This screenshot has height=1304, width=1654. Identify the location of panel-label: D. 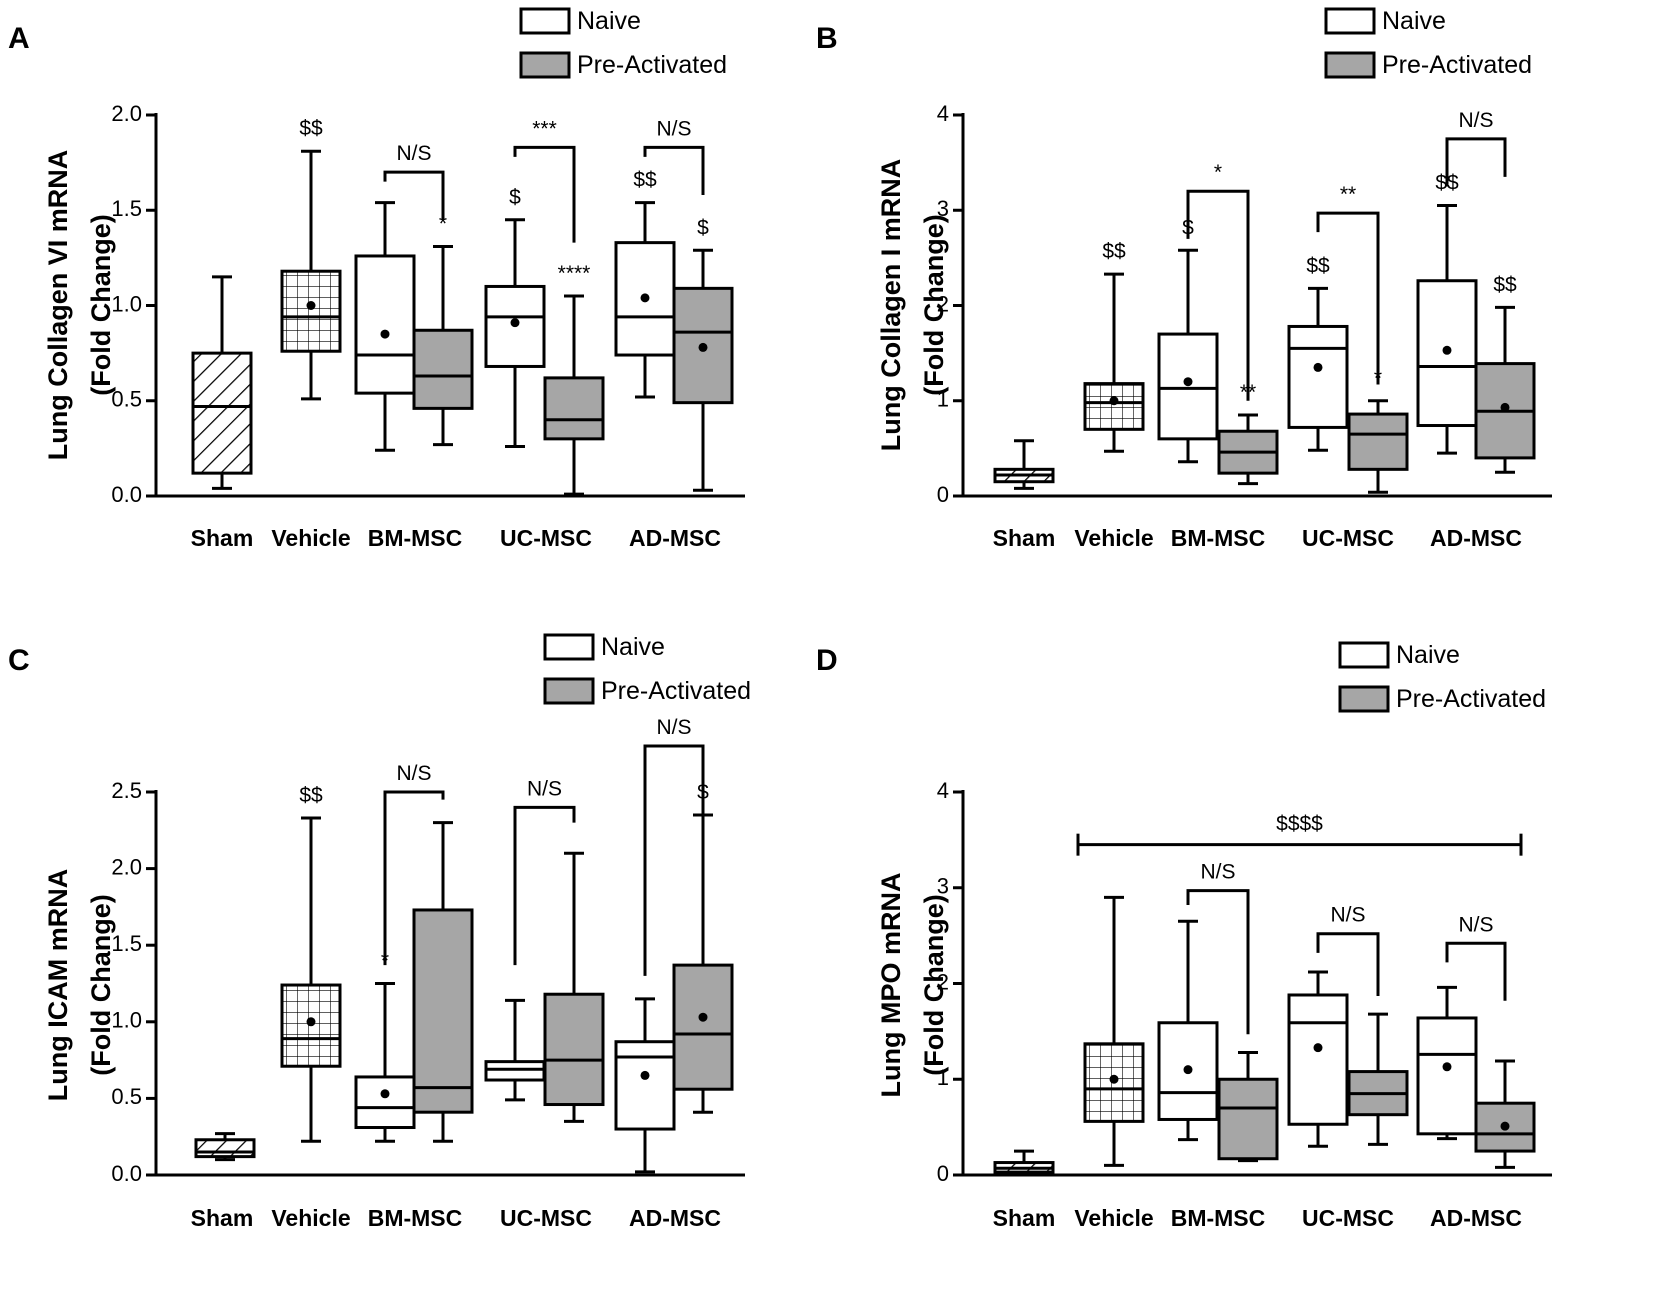
(827, 660).